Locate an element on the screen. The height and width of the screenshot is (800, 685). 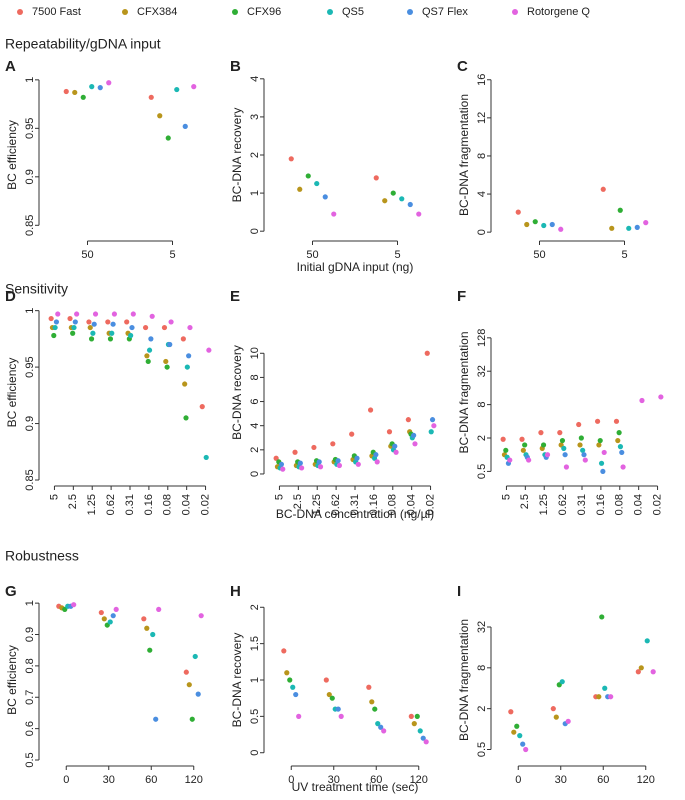
y-tick-label: 0.9 is located at coordinates (30, 423).